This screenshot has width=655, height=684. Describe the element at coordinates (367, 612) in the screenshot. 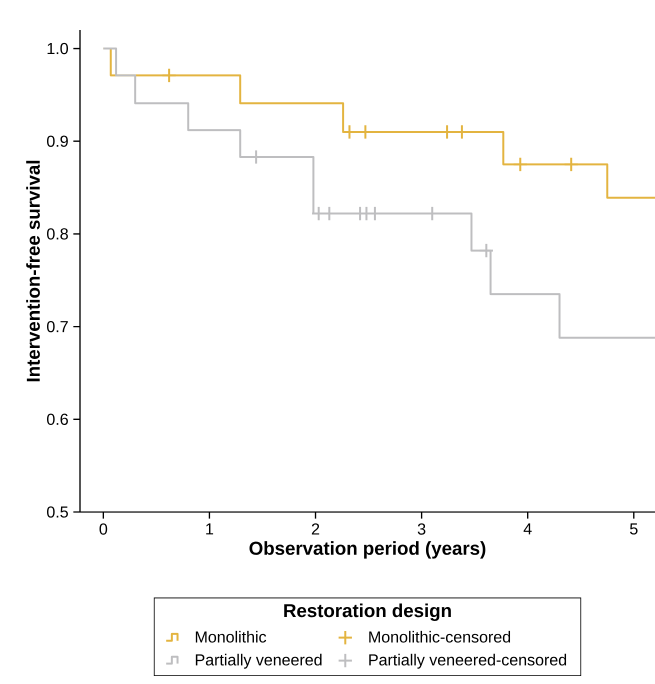

I see `legend-title: Restoration design` at that location.